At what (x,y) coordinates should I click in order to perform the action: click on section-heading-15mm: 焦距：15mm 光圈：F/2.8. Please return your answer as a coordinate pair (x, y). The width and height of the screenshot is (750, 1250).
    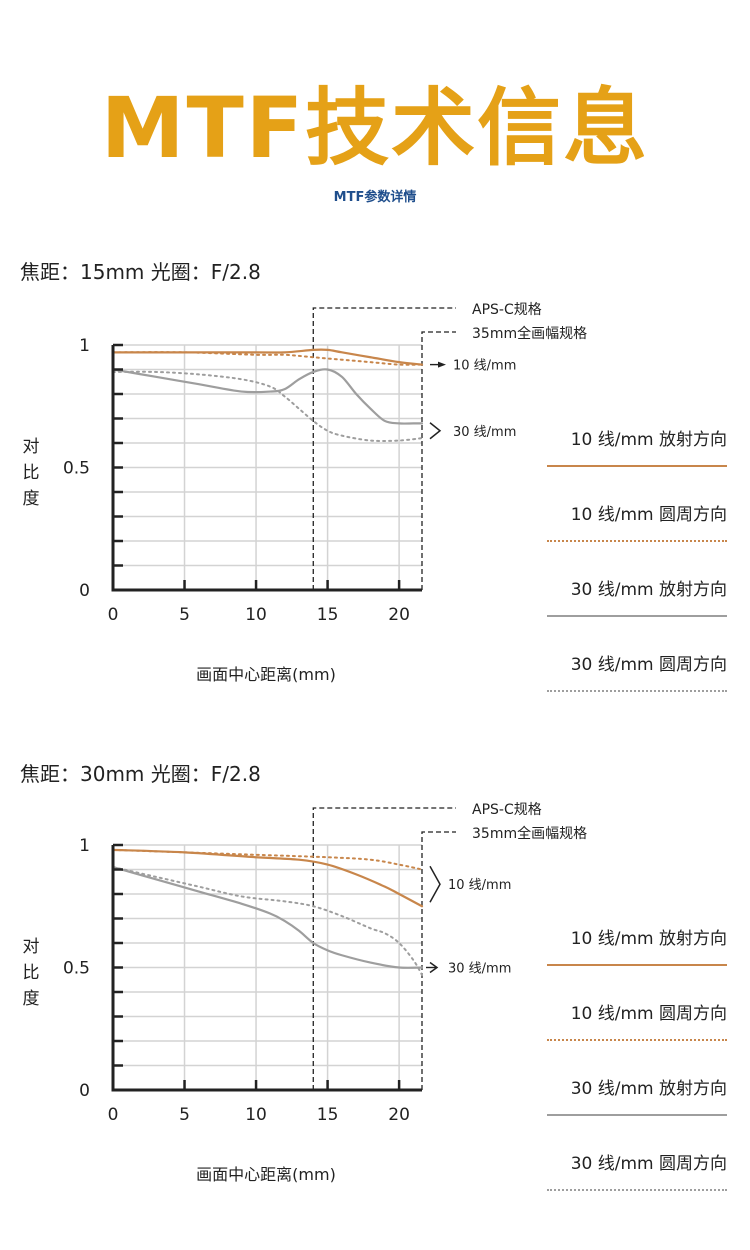
    Looking at the image, I should click on (140, 272).